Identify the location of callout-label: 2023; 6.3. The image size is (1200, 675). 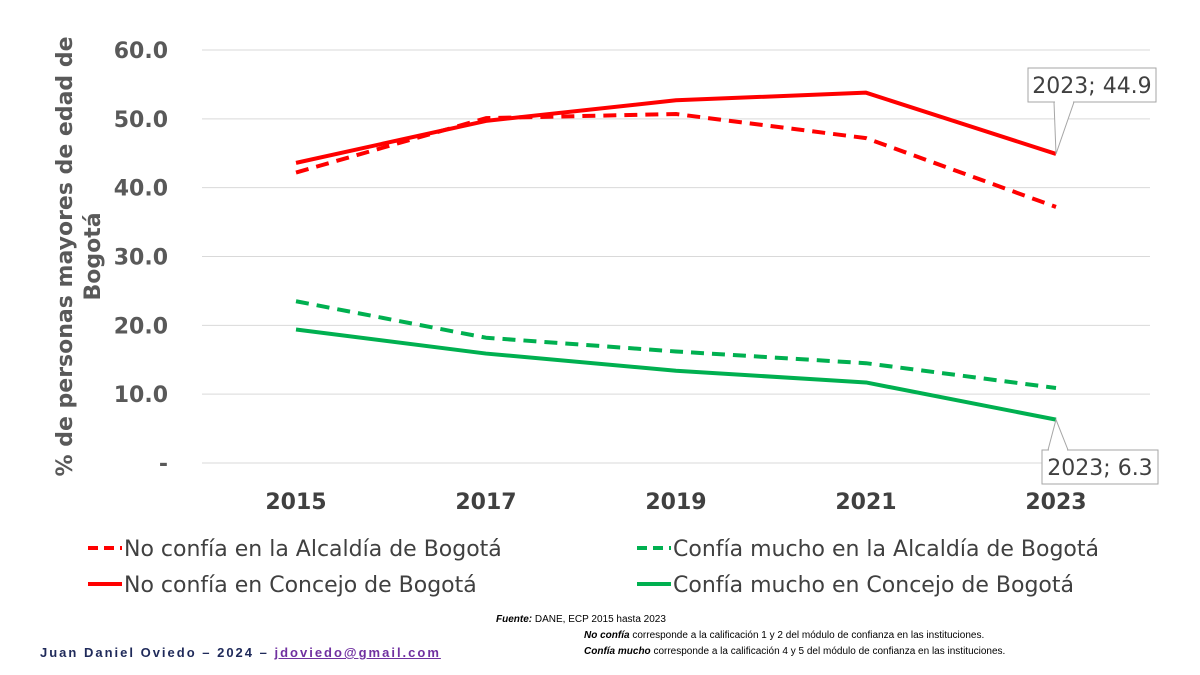
(1099, 468).